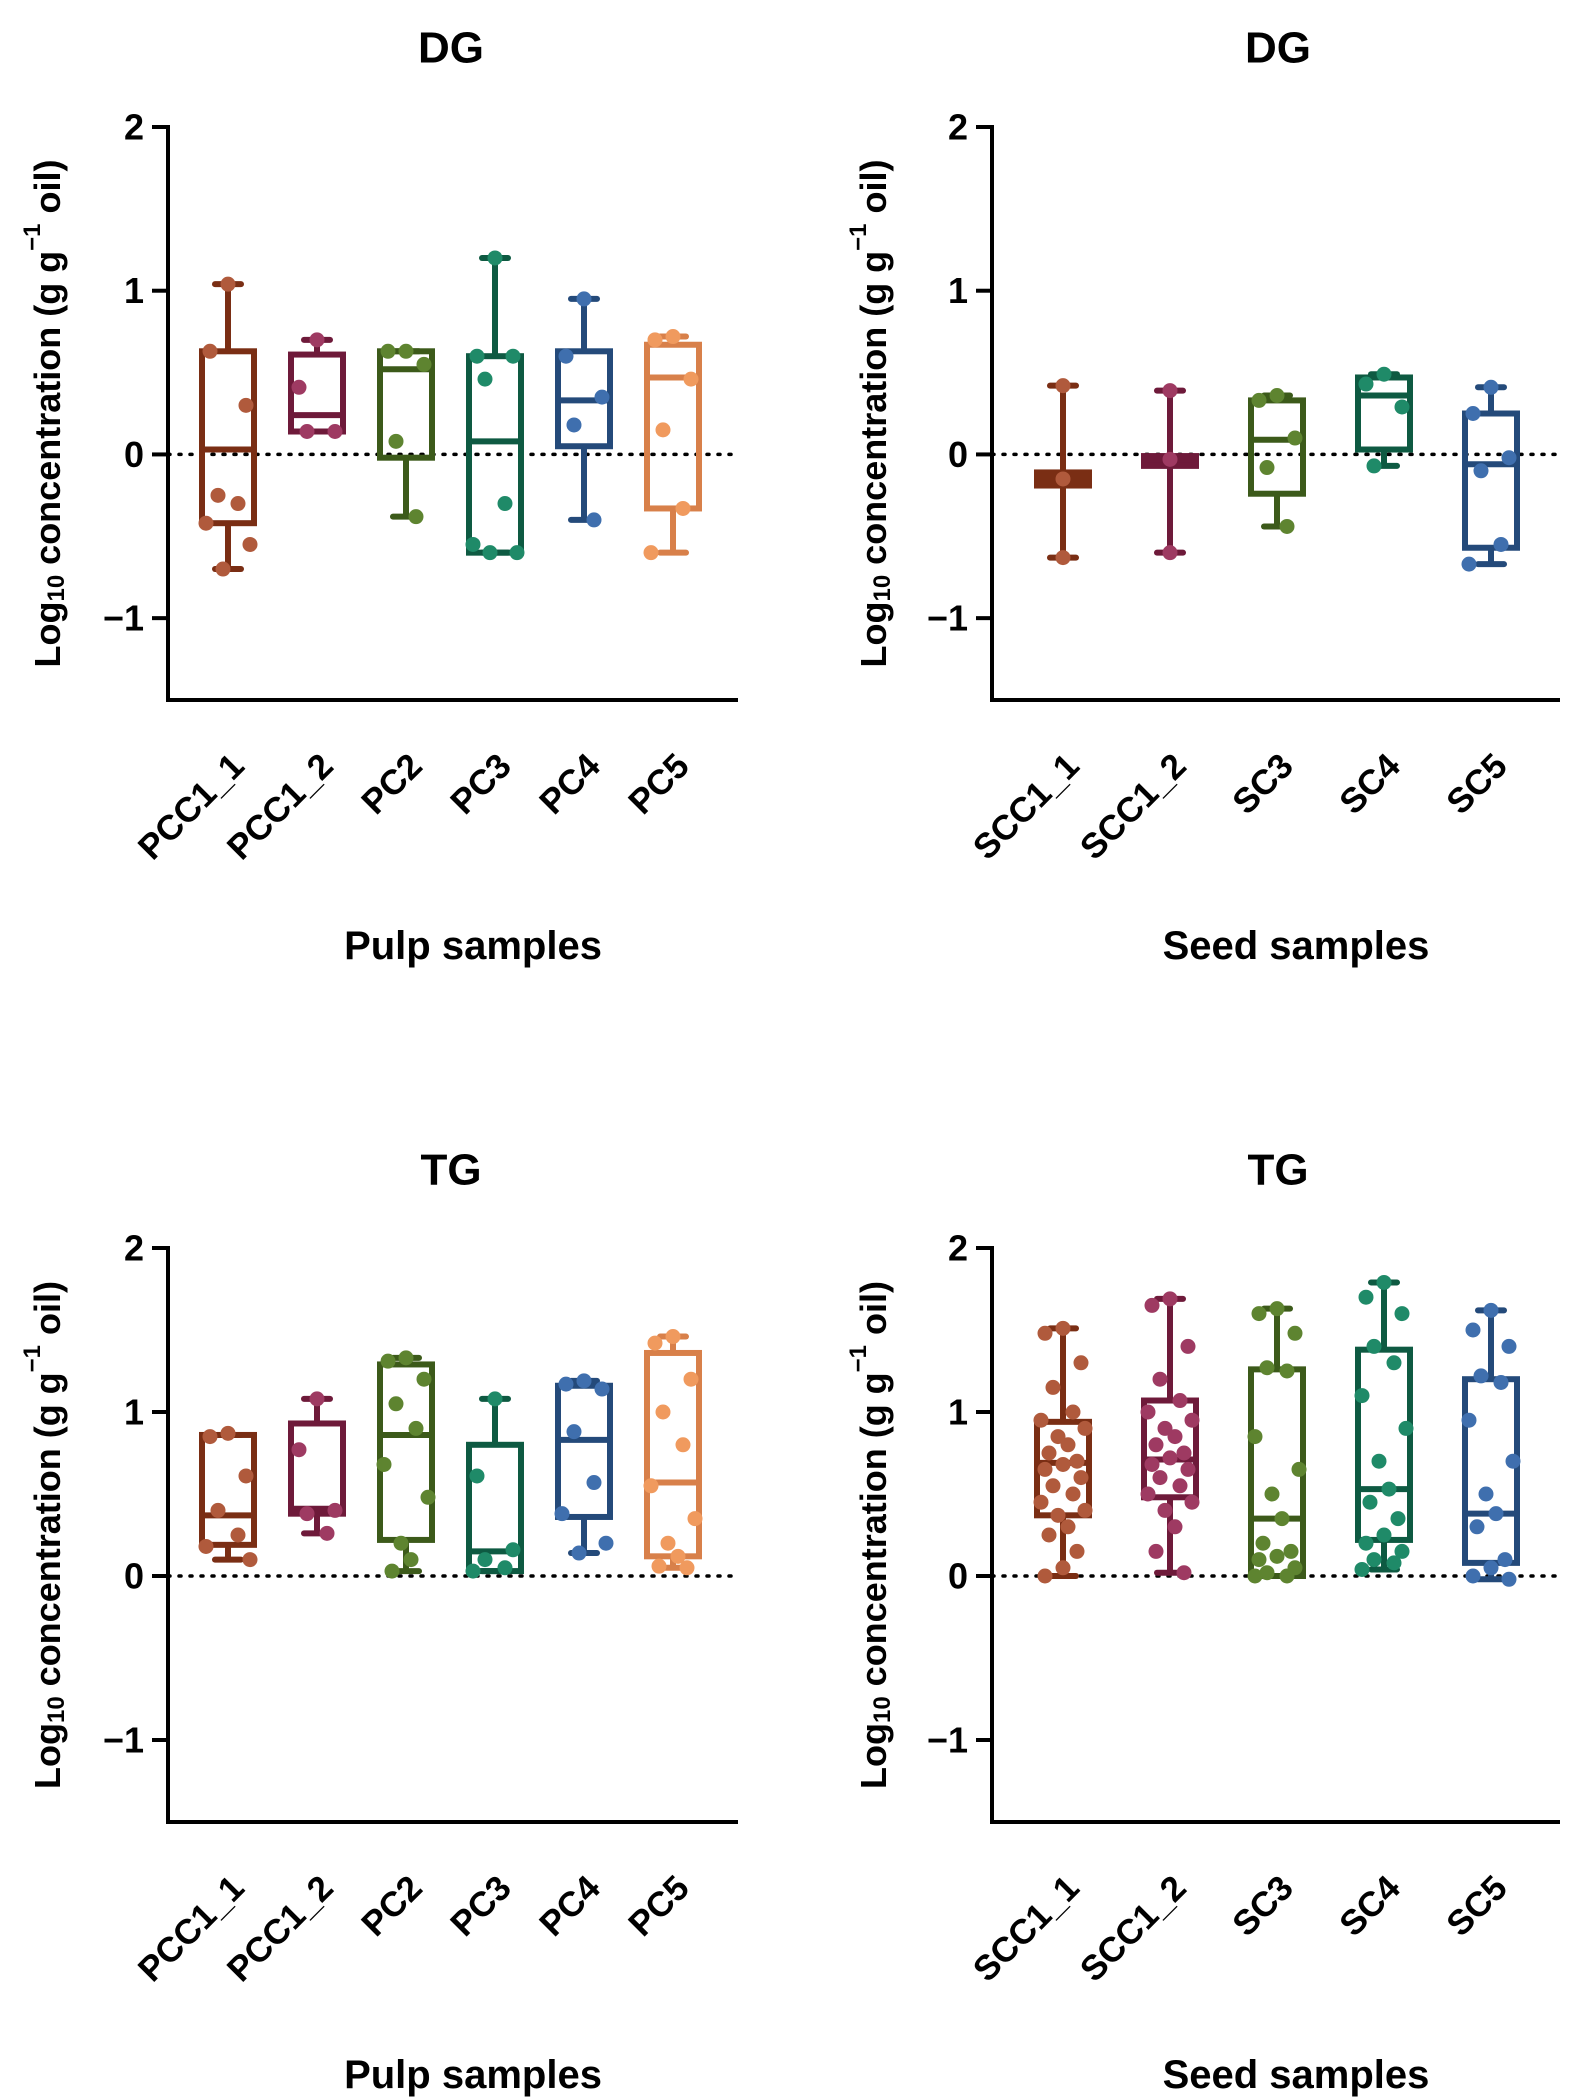  What do you see at coordinates (873, 413) in the screenshot?
I see `y-axis-label-mid: concentration (g g` at bounding box center [873, 413].